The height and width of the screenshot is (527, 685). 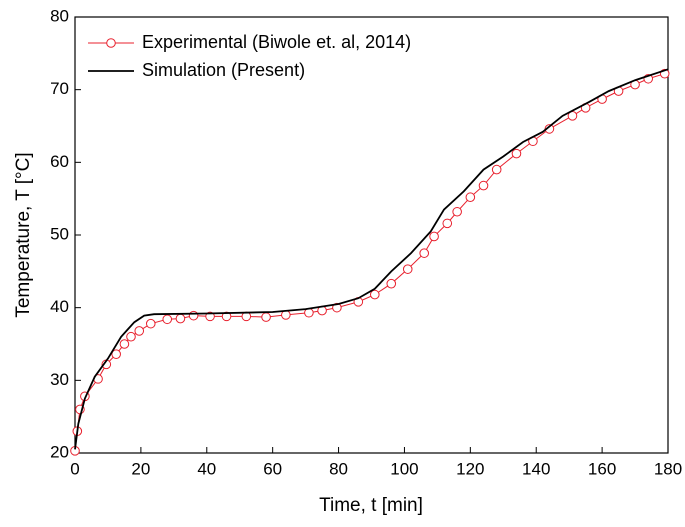 What do you see at coordinates (111, 43) in the screenshot?
I see `legend-marker` at bounding box center [111, 43].